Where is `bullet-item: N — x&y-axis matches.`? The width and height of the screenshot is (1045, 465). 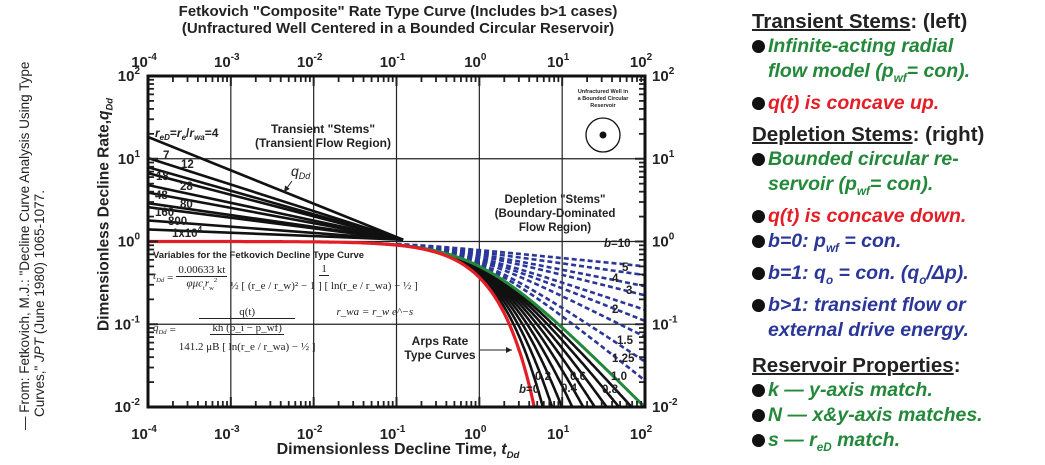 bullet-item: N — x&y-axis matches. is located at coordinates (898, 415).